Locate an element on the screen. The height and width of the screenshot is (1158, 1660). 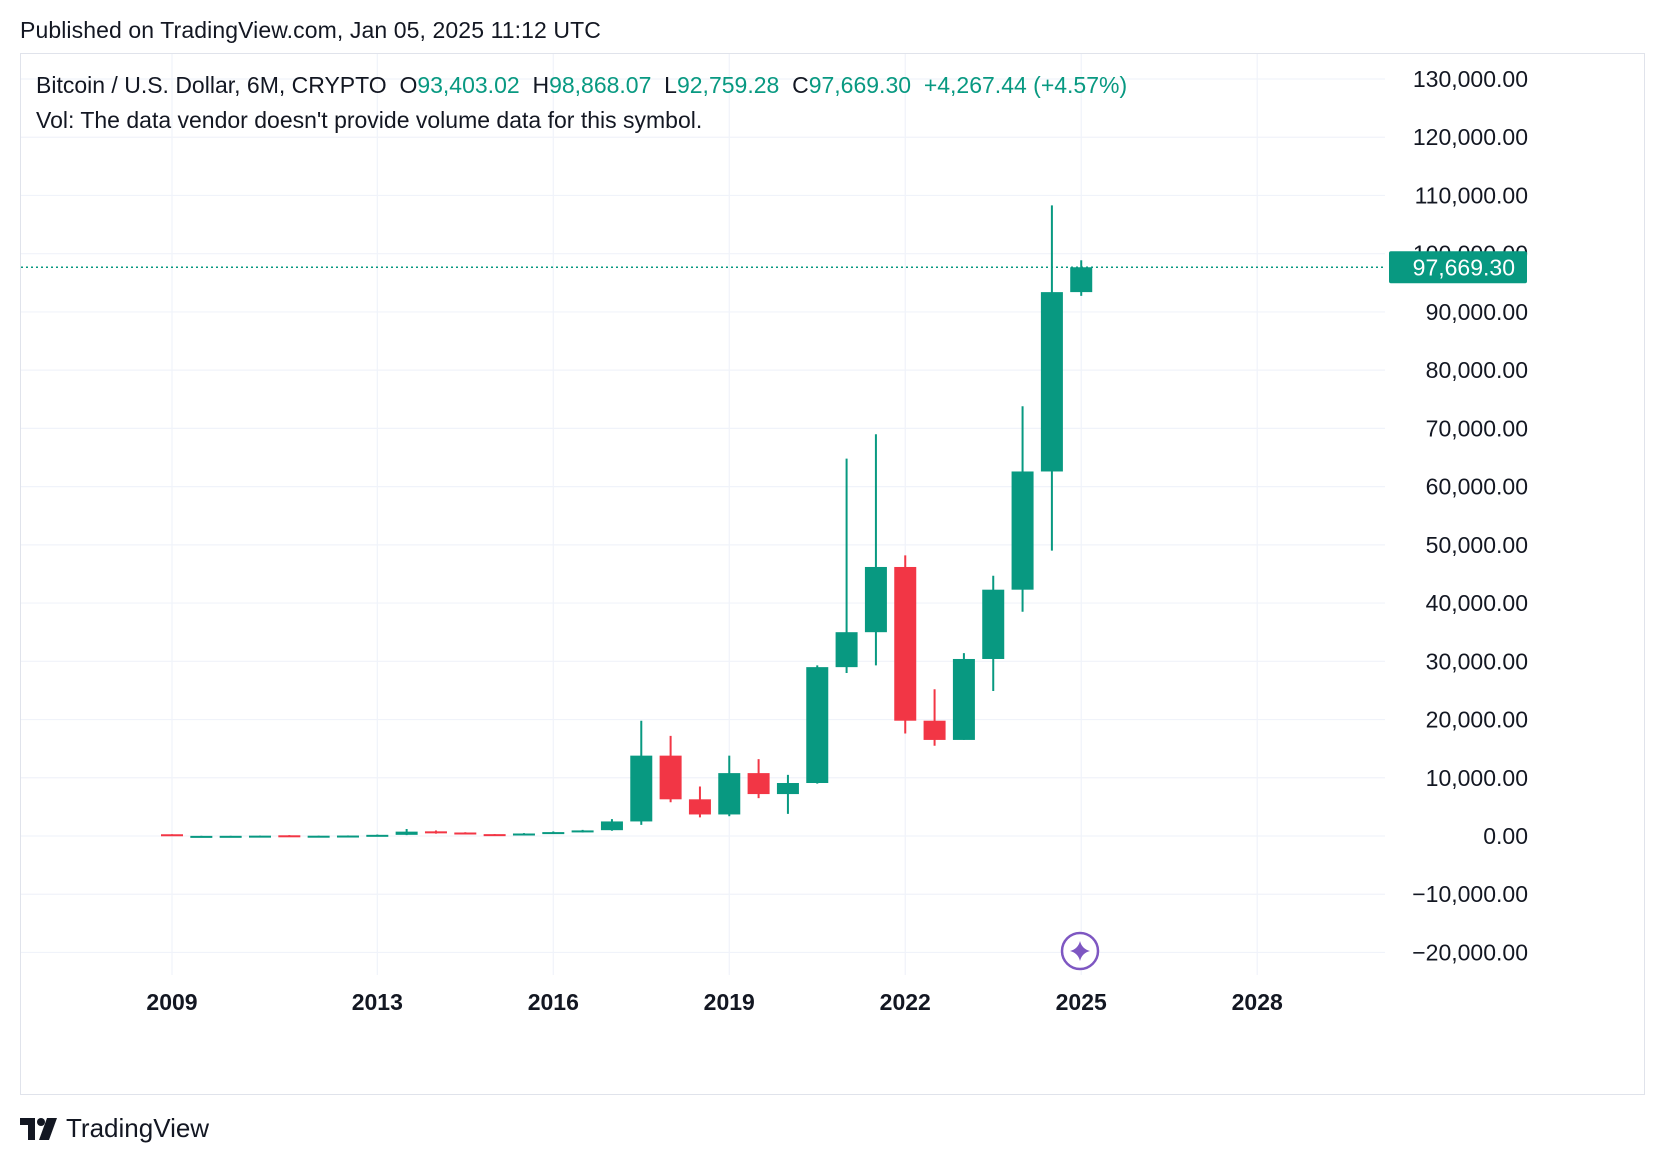
tradingview-logo-icon is located at coordinates (38, 1128).